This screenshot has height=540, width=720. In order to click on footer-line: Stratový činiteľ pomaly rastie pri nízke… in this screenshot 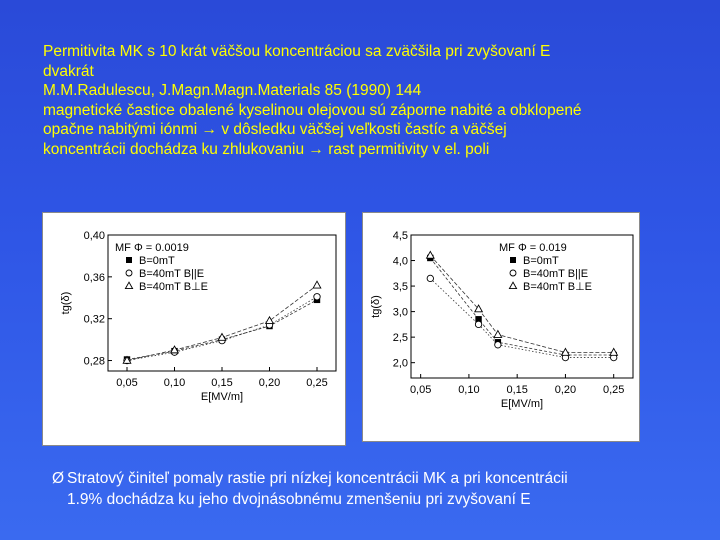, I will do `click(317, 478)`.